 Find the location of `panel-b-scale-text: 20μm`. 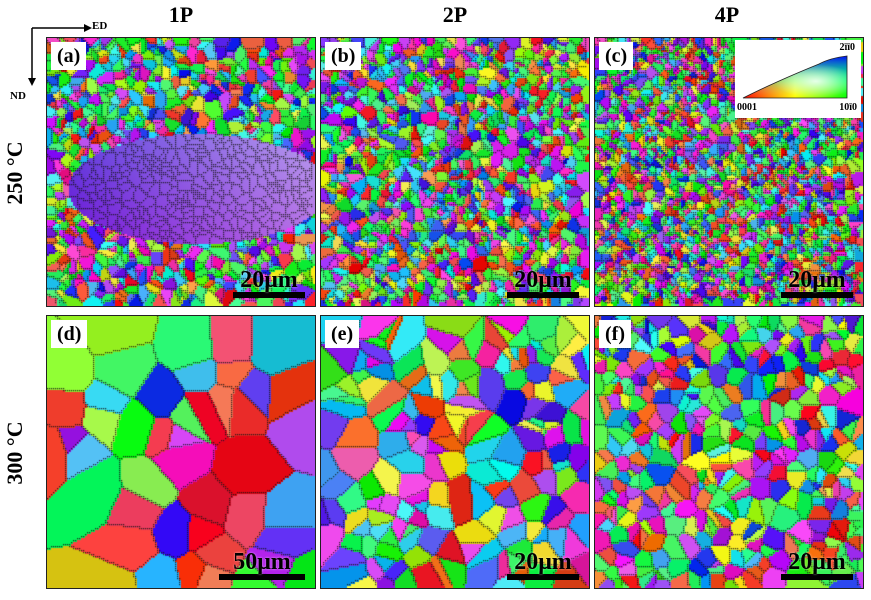

panel-b-scale-text: 20μm is located at coordinates (543, 280).